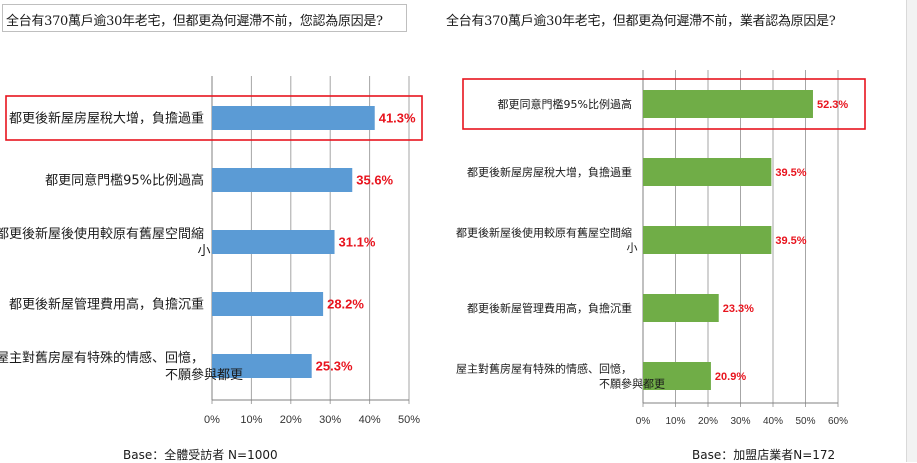 The image size is (917, 463). What do you see at coordinates (194, 21) in the screenshot?
I see `left-chart-title: 全台有370萬戶逾30年老宅，但都更為何遲滯不前，您認為原因是?` at bounding box center [194, 21].